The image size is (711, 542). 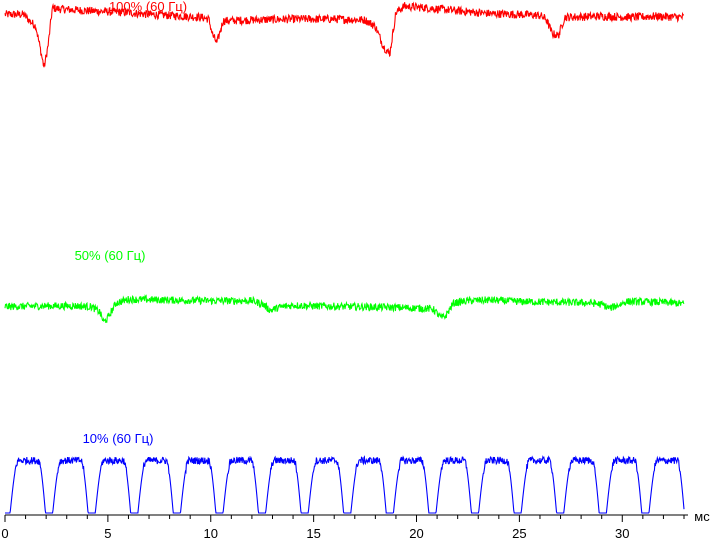 I want to click on x-tick-label: 25, so click(x=519, y=533).